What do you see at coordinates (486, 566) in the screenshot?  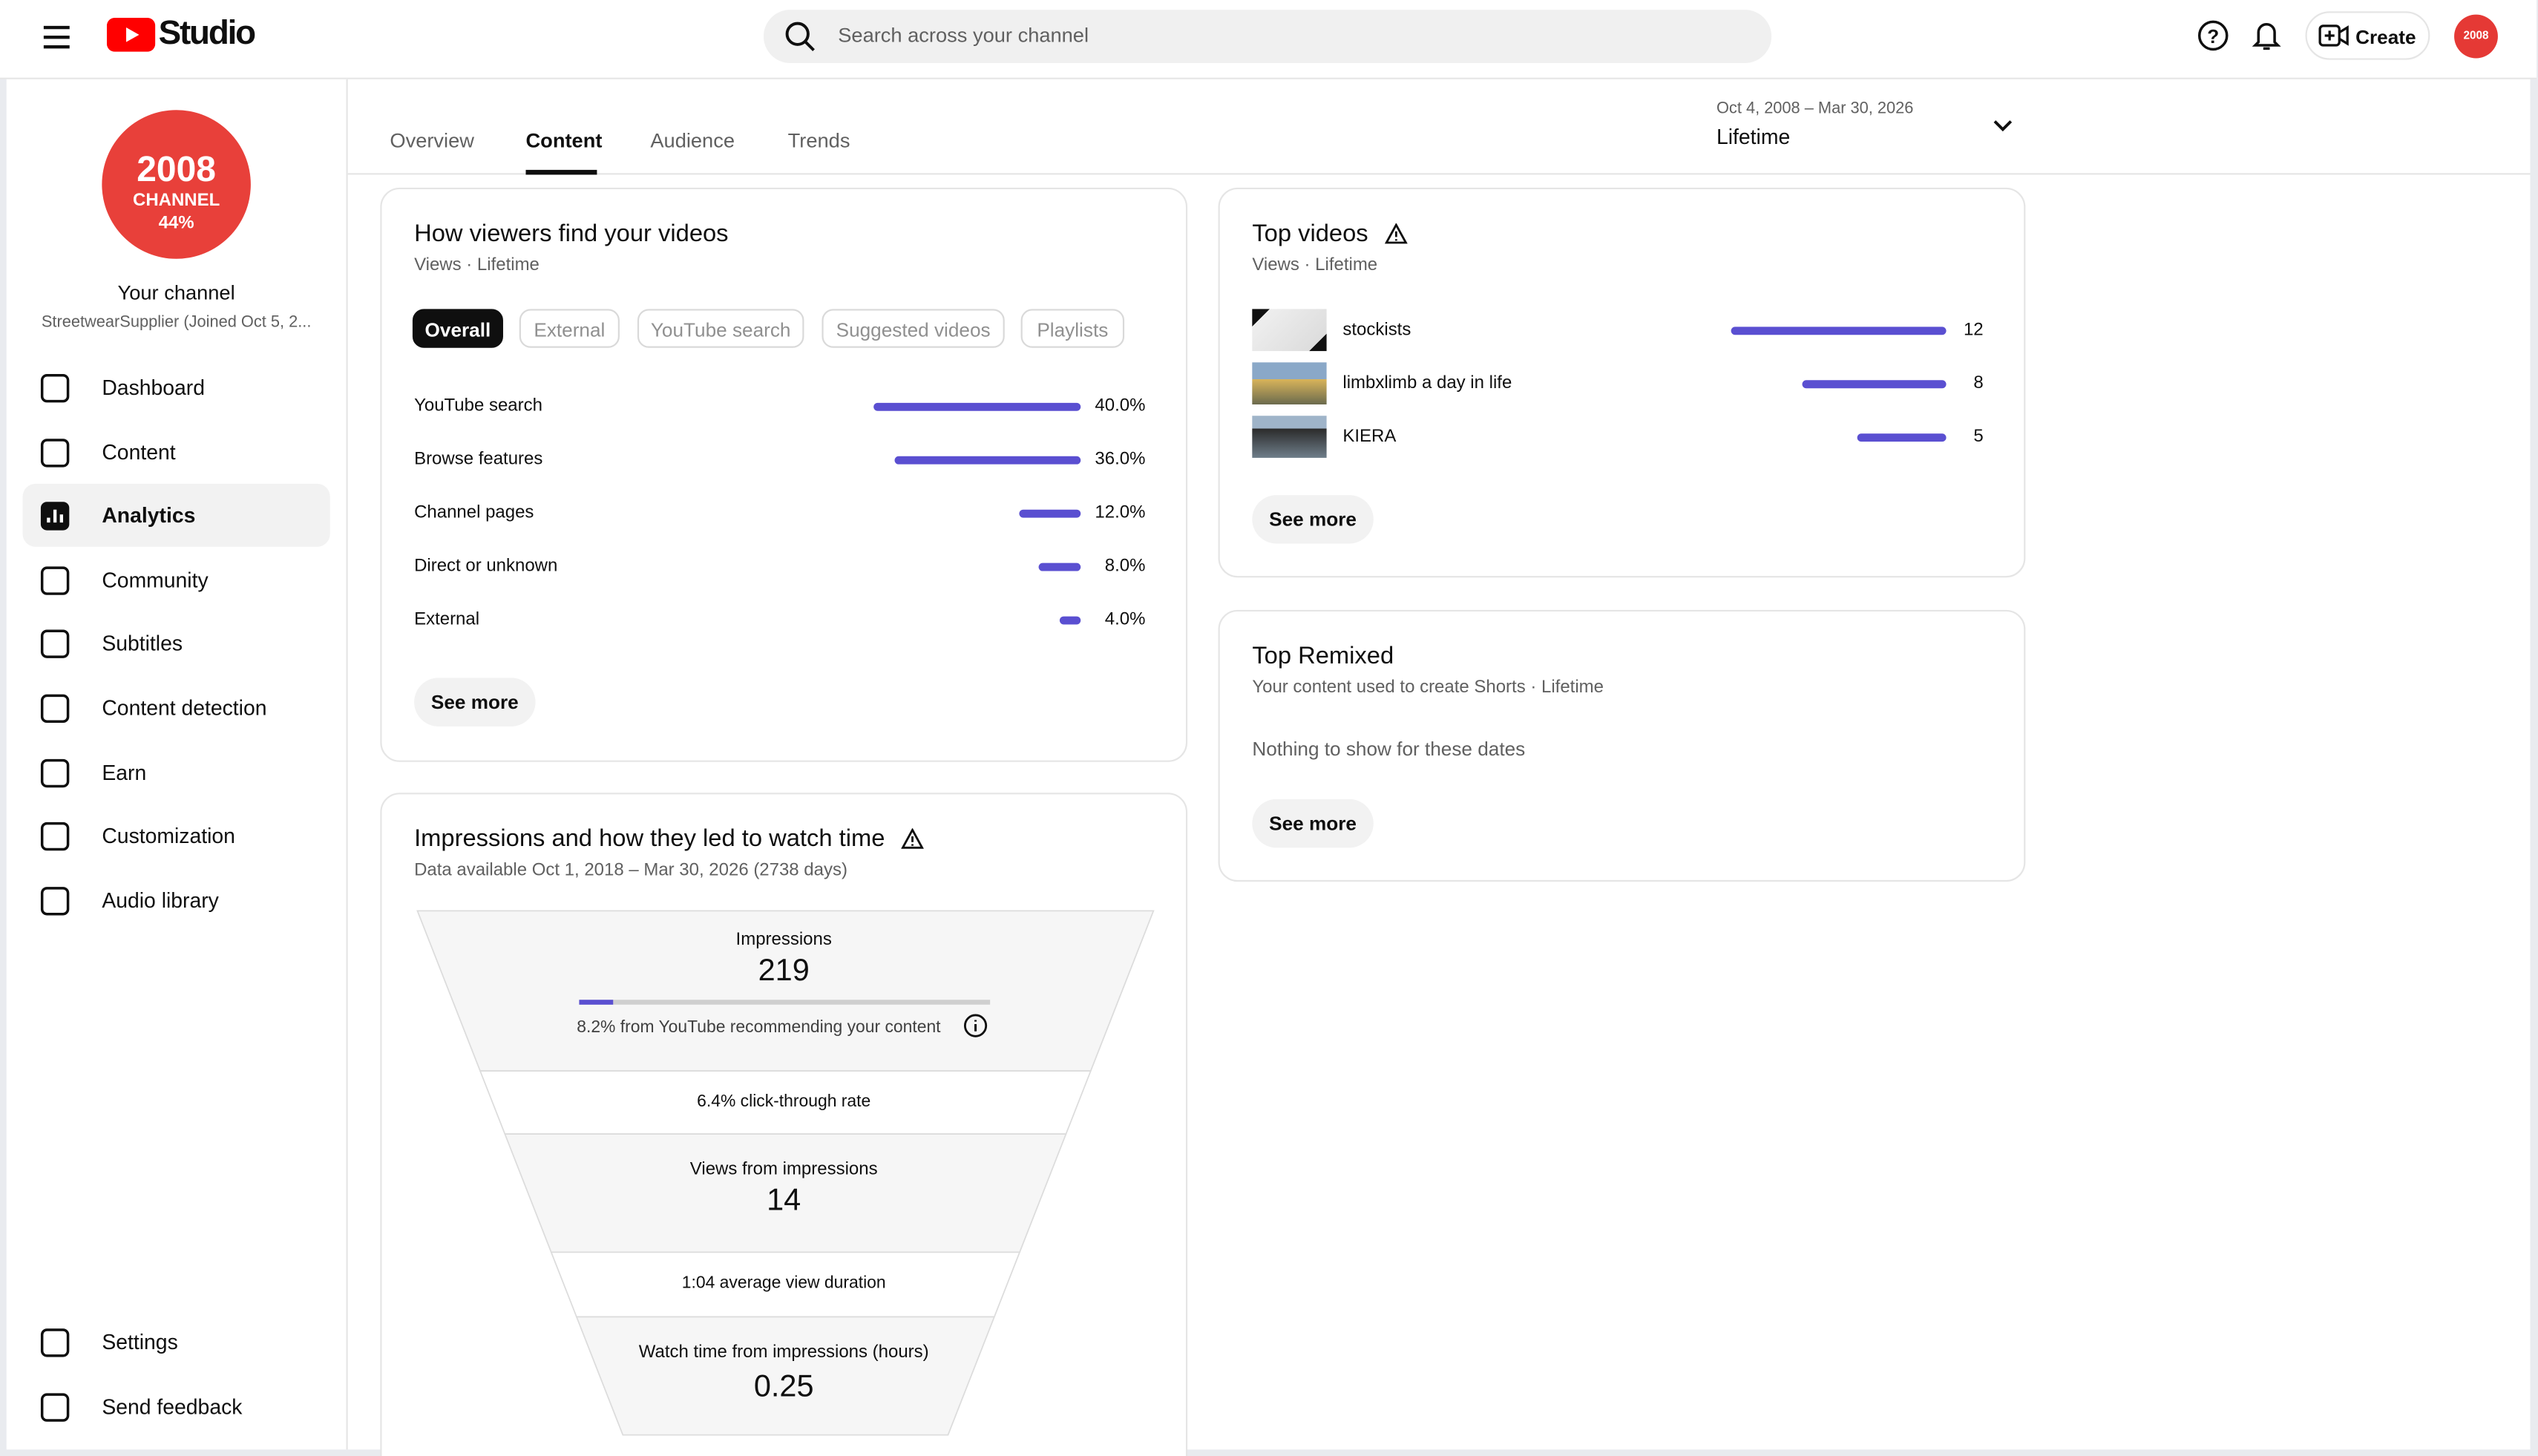 I see `source-label: Direct or unknown` at bounding box center [486, 566].